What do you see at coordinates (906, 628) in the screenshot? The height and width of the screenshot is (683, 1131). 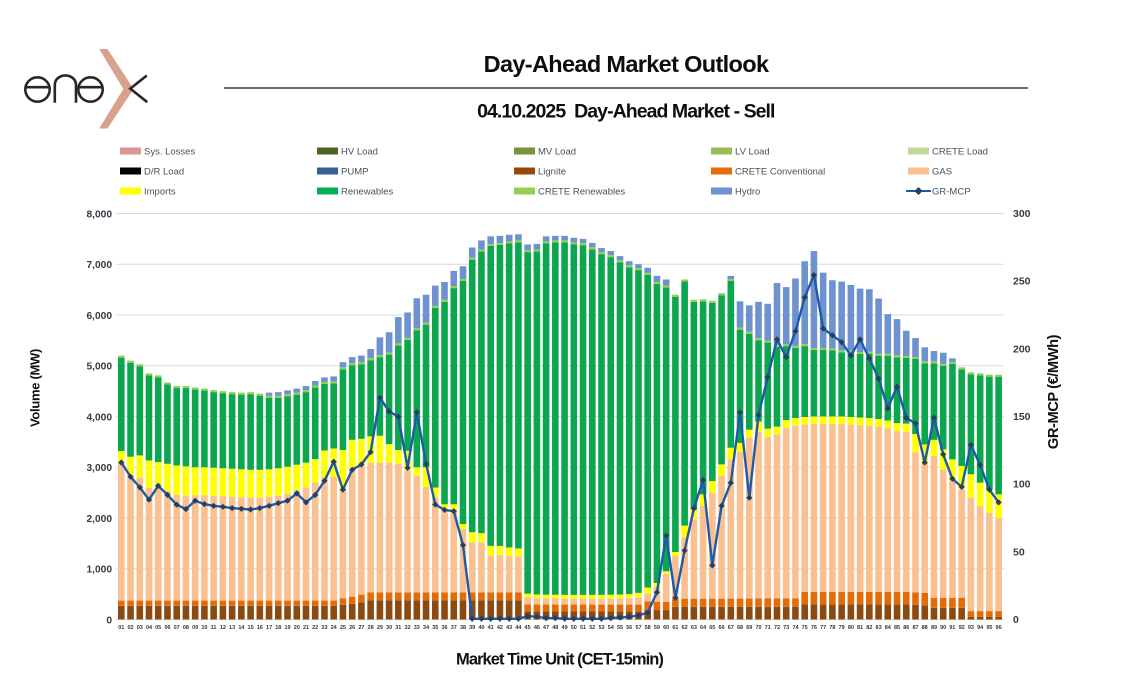 I see `svg-text: 86` at bounding box center [906, 628].